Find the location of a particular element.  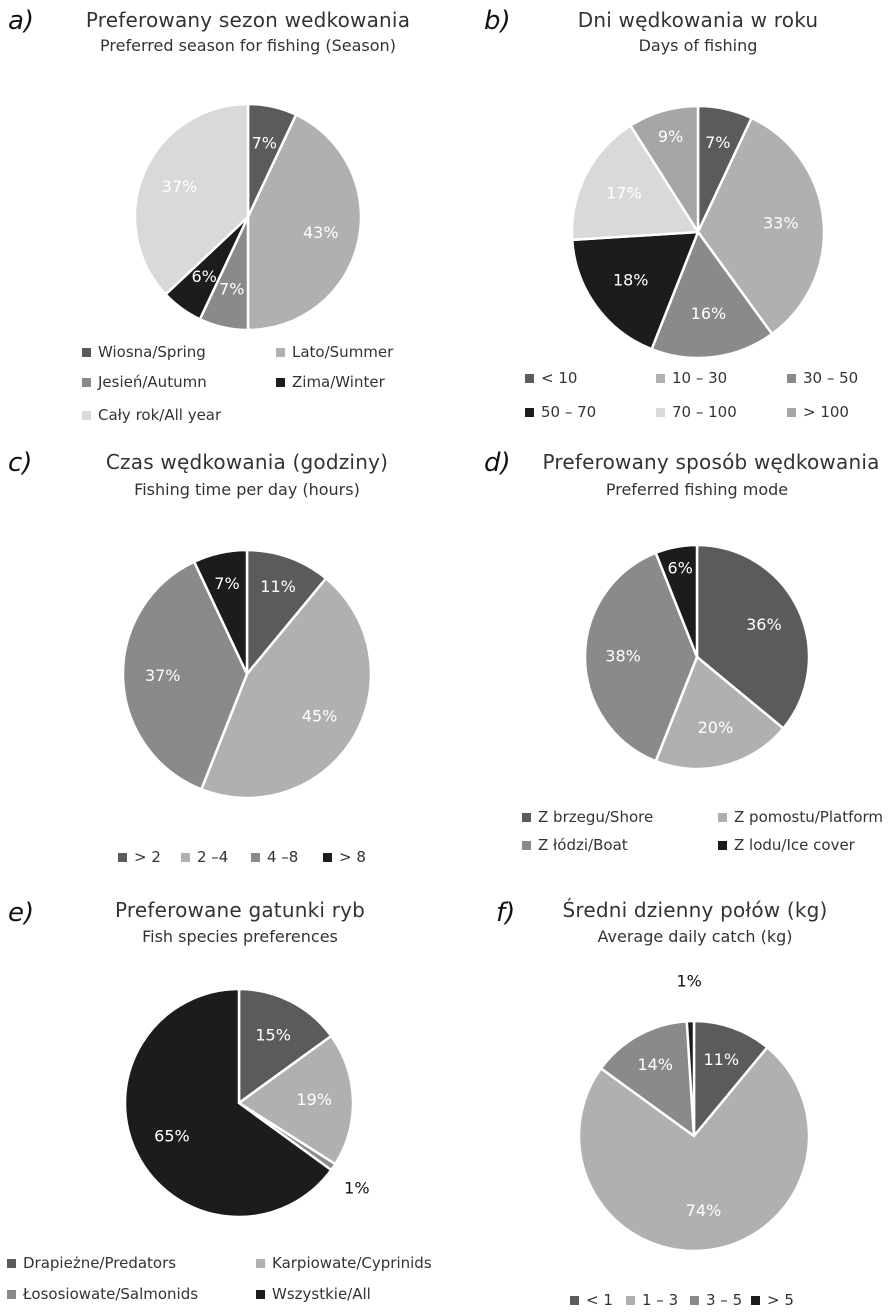

legend-label: 4 –8 is located at coordinates (283, 857).